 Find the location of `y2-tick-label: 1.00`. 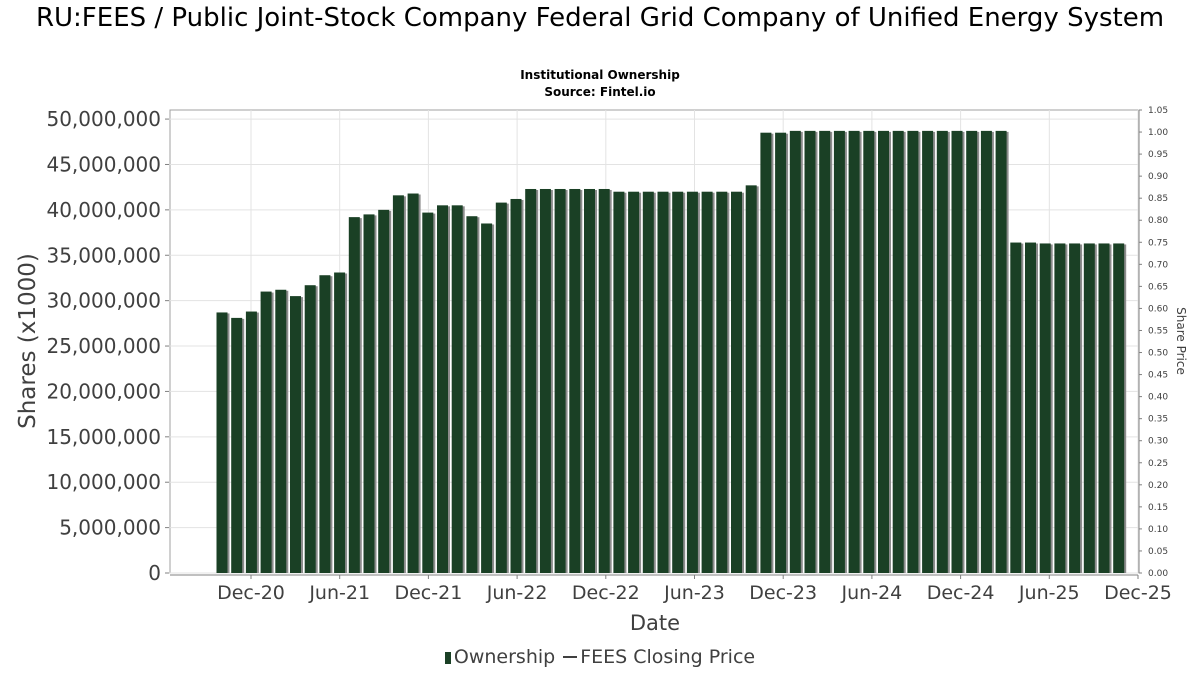

y2-tick-label: 1.00 is located at coordinates (1158, 133).